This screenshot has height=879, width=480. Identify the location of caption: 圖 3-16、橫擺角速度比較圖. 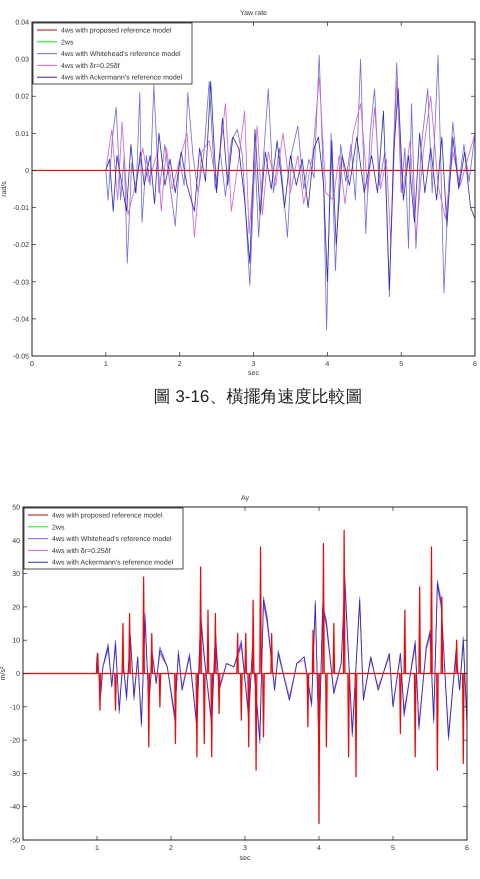
(258, 396).